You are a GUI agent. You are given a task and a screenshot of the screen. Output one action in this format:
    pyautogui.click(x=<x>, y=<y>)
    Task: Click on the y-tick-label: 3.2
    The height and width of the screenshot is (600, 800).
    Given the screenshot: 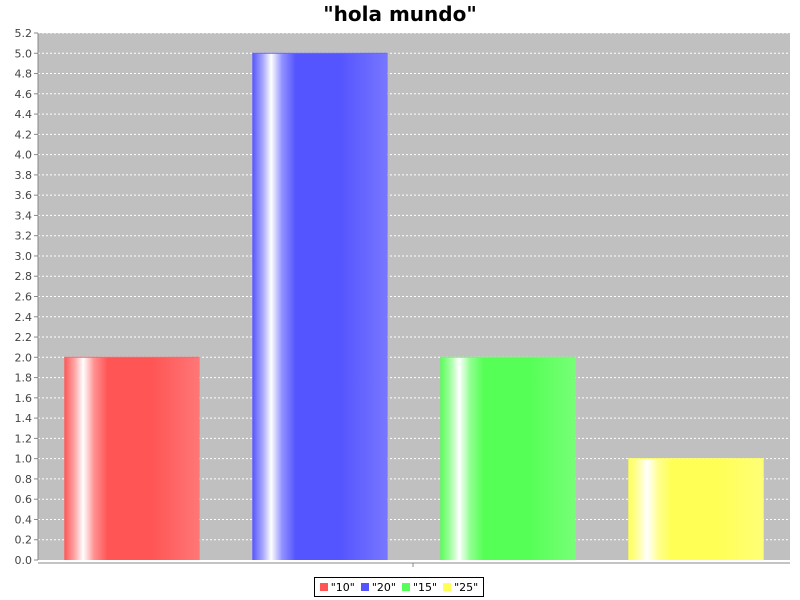 What is the action you would take?
    pyautogui.click(x=24, y=236)
    